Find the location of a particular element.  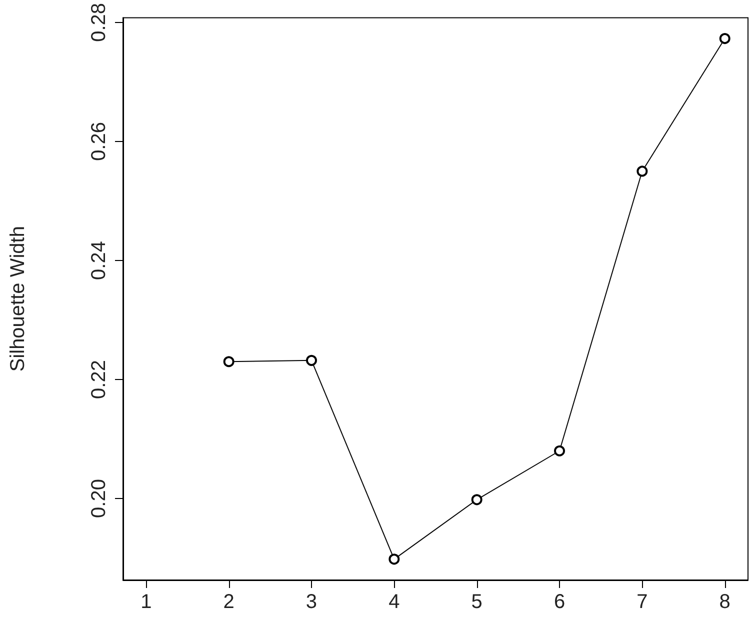

x-tick-label: 3 is located at coordinates (312, 602).